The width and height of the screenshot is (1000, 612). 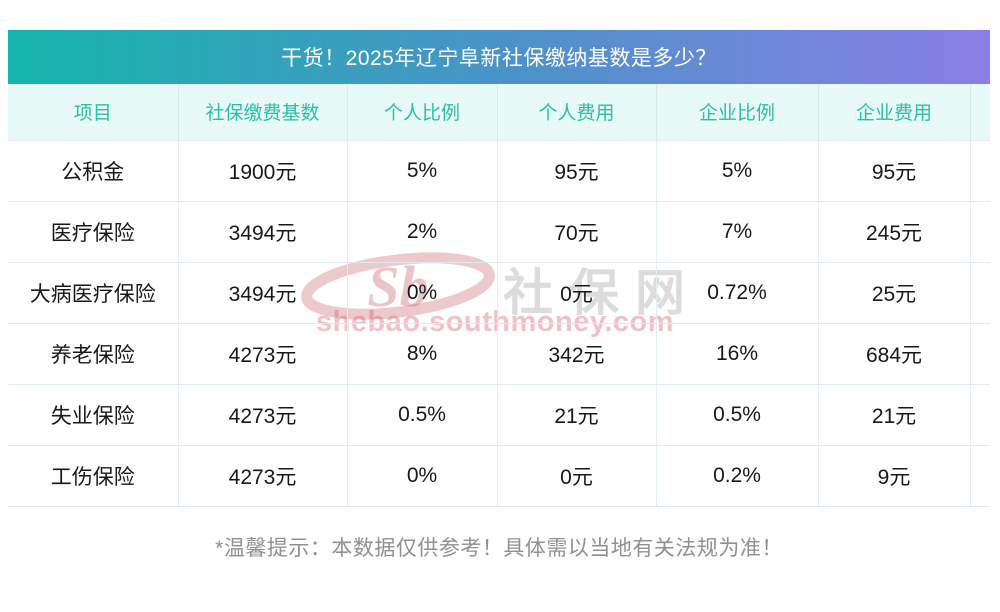 I want to click on table-row: 公积金 1900元 5% 95元 5% 95元, so click(x=499, y=171).